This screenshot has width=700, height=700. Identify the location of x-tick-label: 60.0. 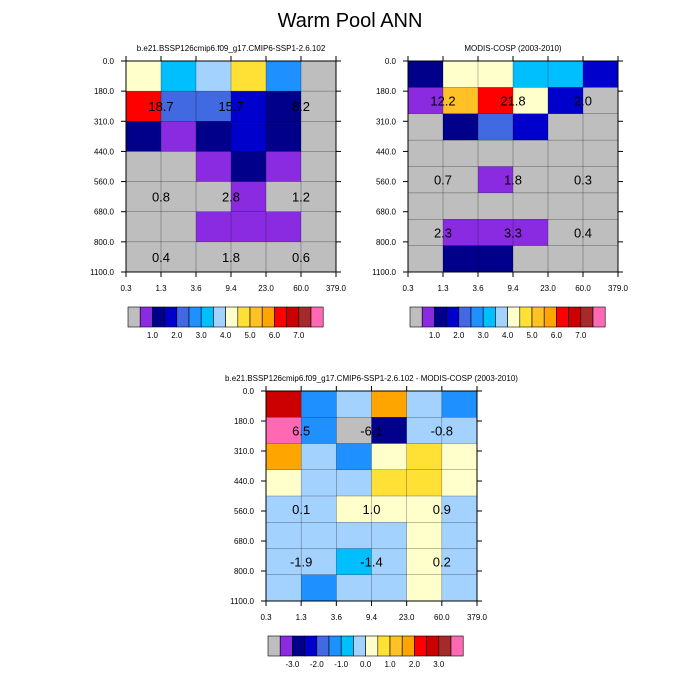
(301, 288).